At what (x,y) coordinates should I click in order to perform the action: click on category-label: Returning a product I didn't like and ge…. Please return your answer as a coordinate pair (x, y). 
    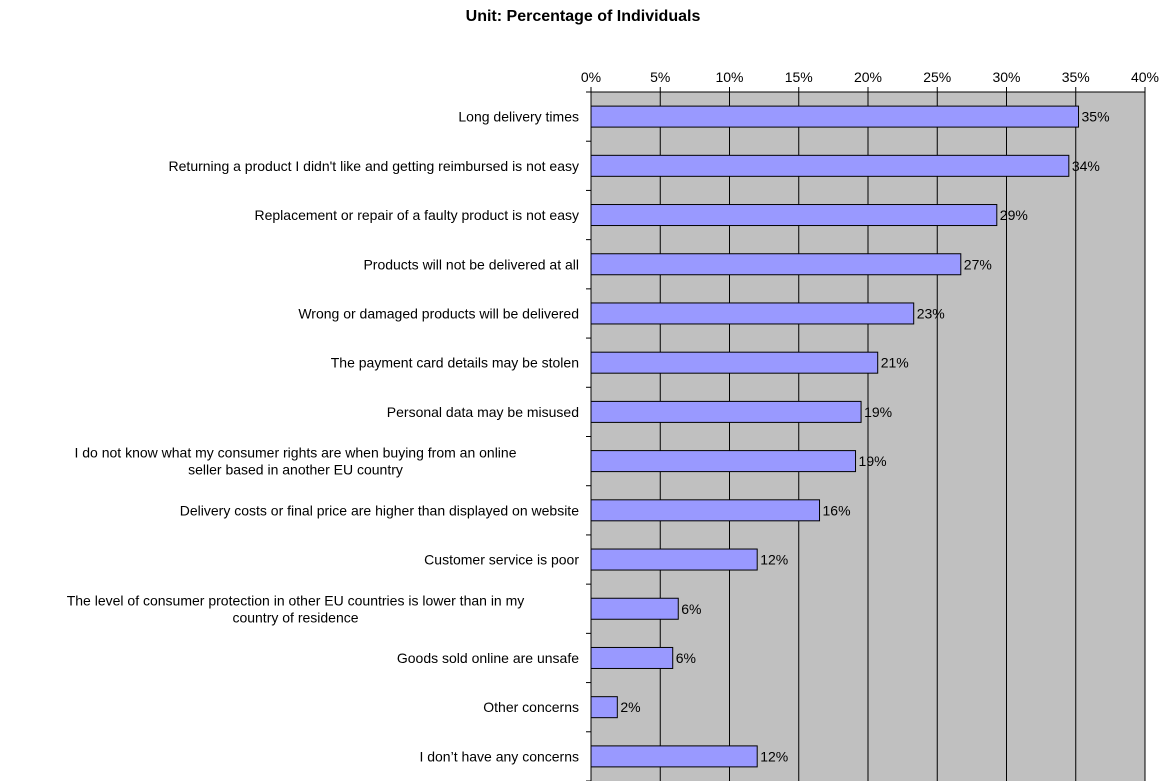
    Looking at the image, I should click on (374, 166).